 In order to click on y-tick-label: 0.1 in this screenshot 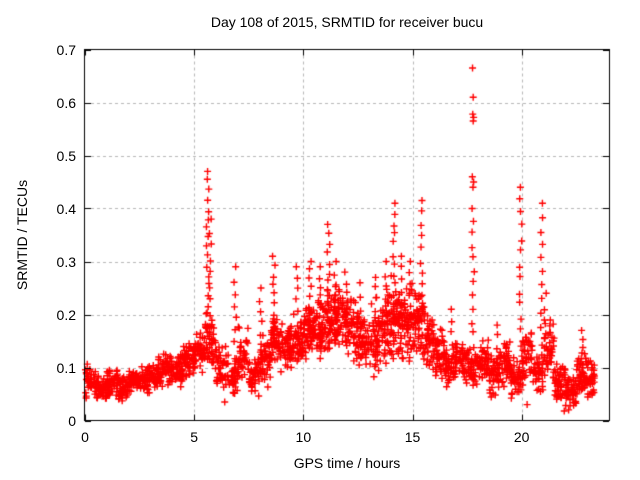, I will do `click(66, 367)`.